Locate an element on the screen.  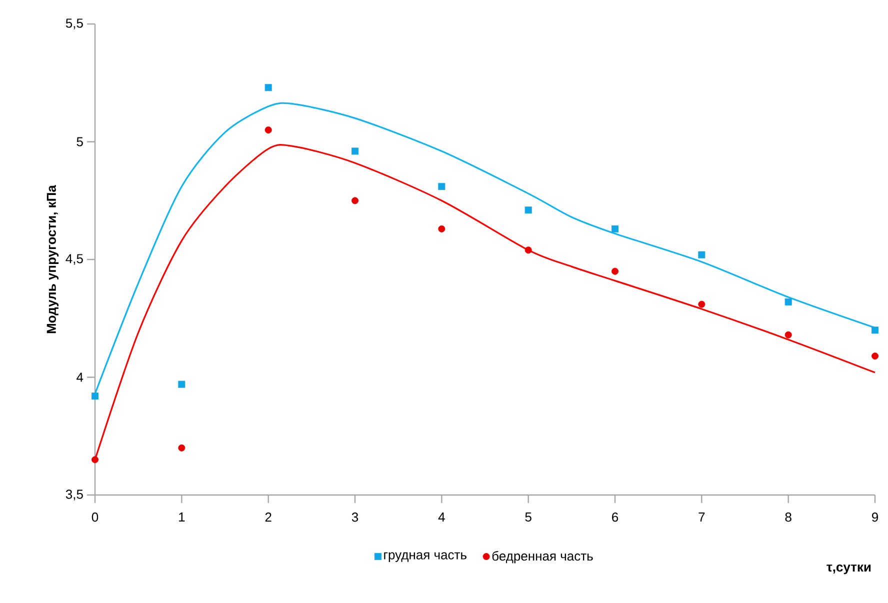
x-tick-label: 0 is located at coordinates (95, 517).